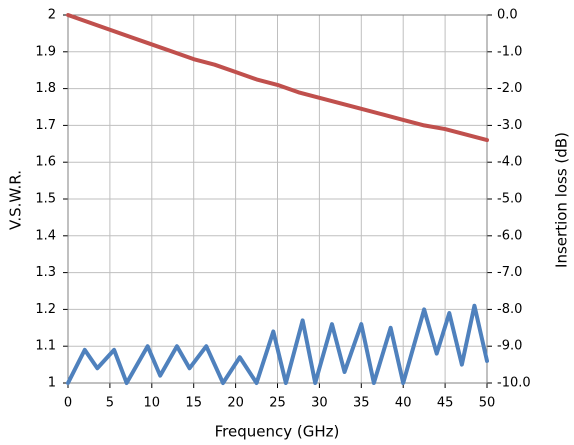  Describe the element at coordinates (45, 272) in the screenshot. I see `y-tick-label: 1.3` at that location.